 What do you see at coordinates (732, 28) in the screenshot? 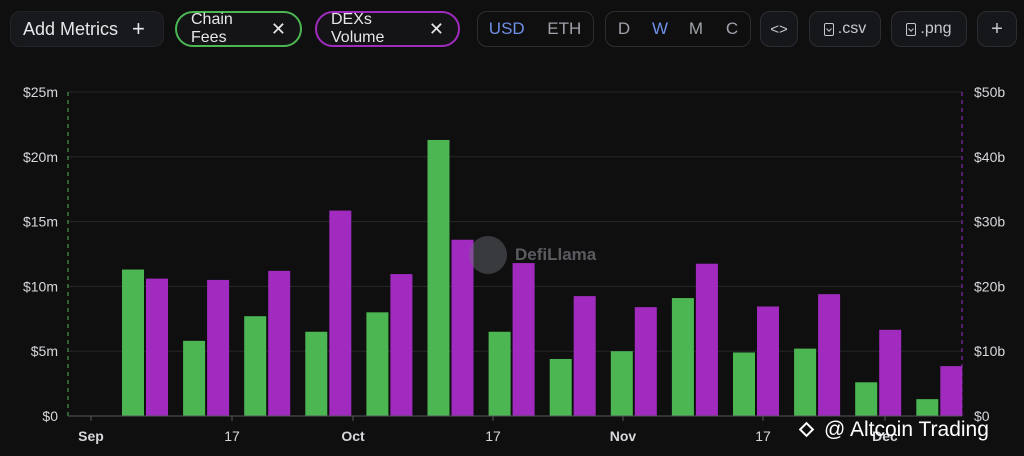
I see `period-cumulative: C` at bounding box center [732, 28].